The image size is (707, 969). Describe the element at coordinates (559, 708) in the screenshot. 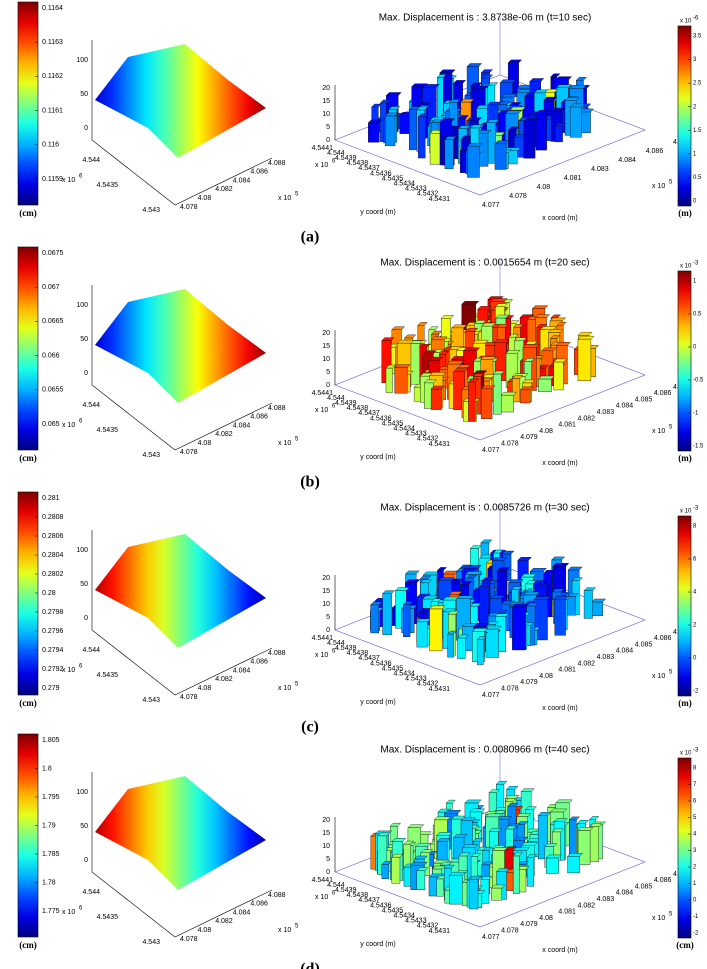

I see `axis-label: x coord (m)` at that location.